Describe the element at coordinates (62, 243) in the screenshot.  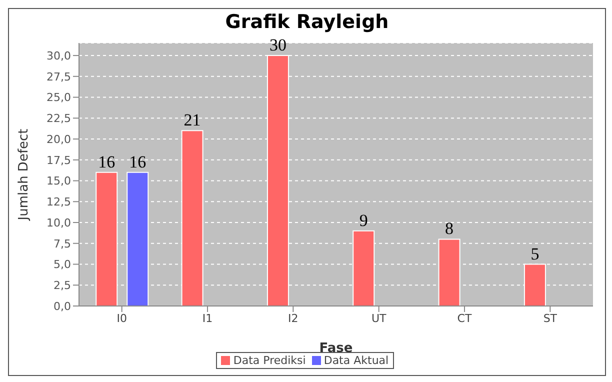
I see `y-tick-label: 7,5` at that location.